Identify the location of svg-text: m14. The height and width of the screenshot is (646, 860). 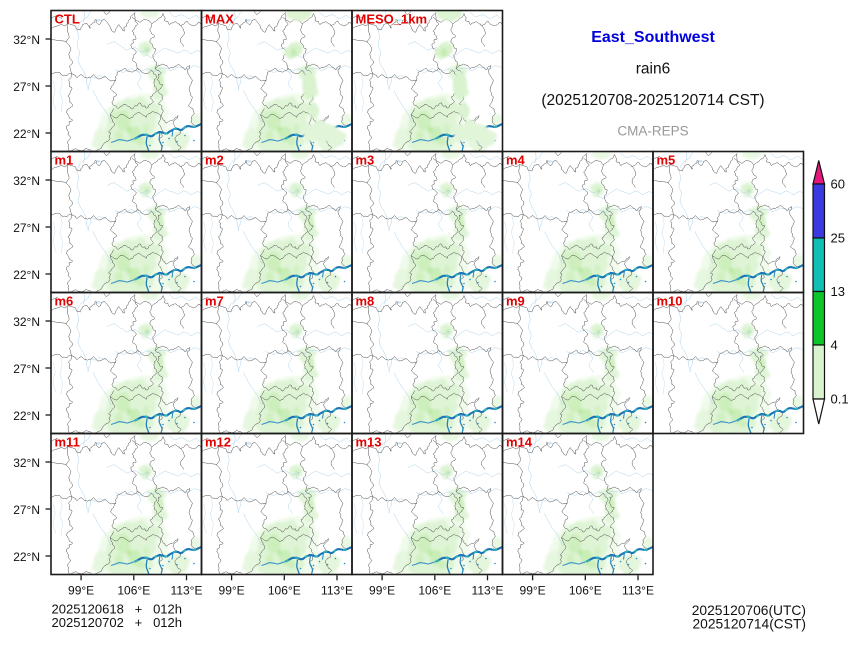
(519, 442).